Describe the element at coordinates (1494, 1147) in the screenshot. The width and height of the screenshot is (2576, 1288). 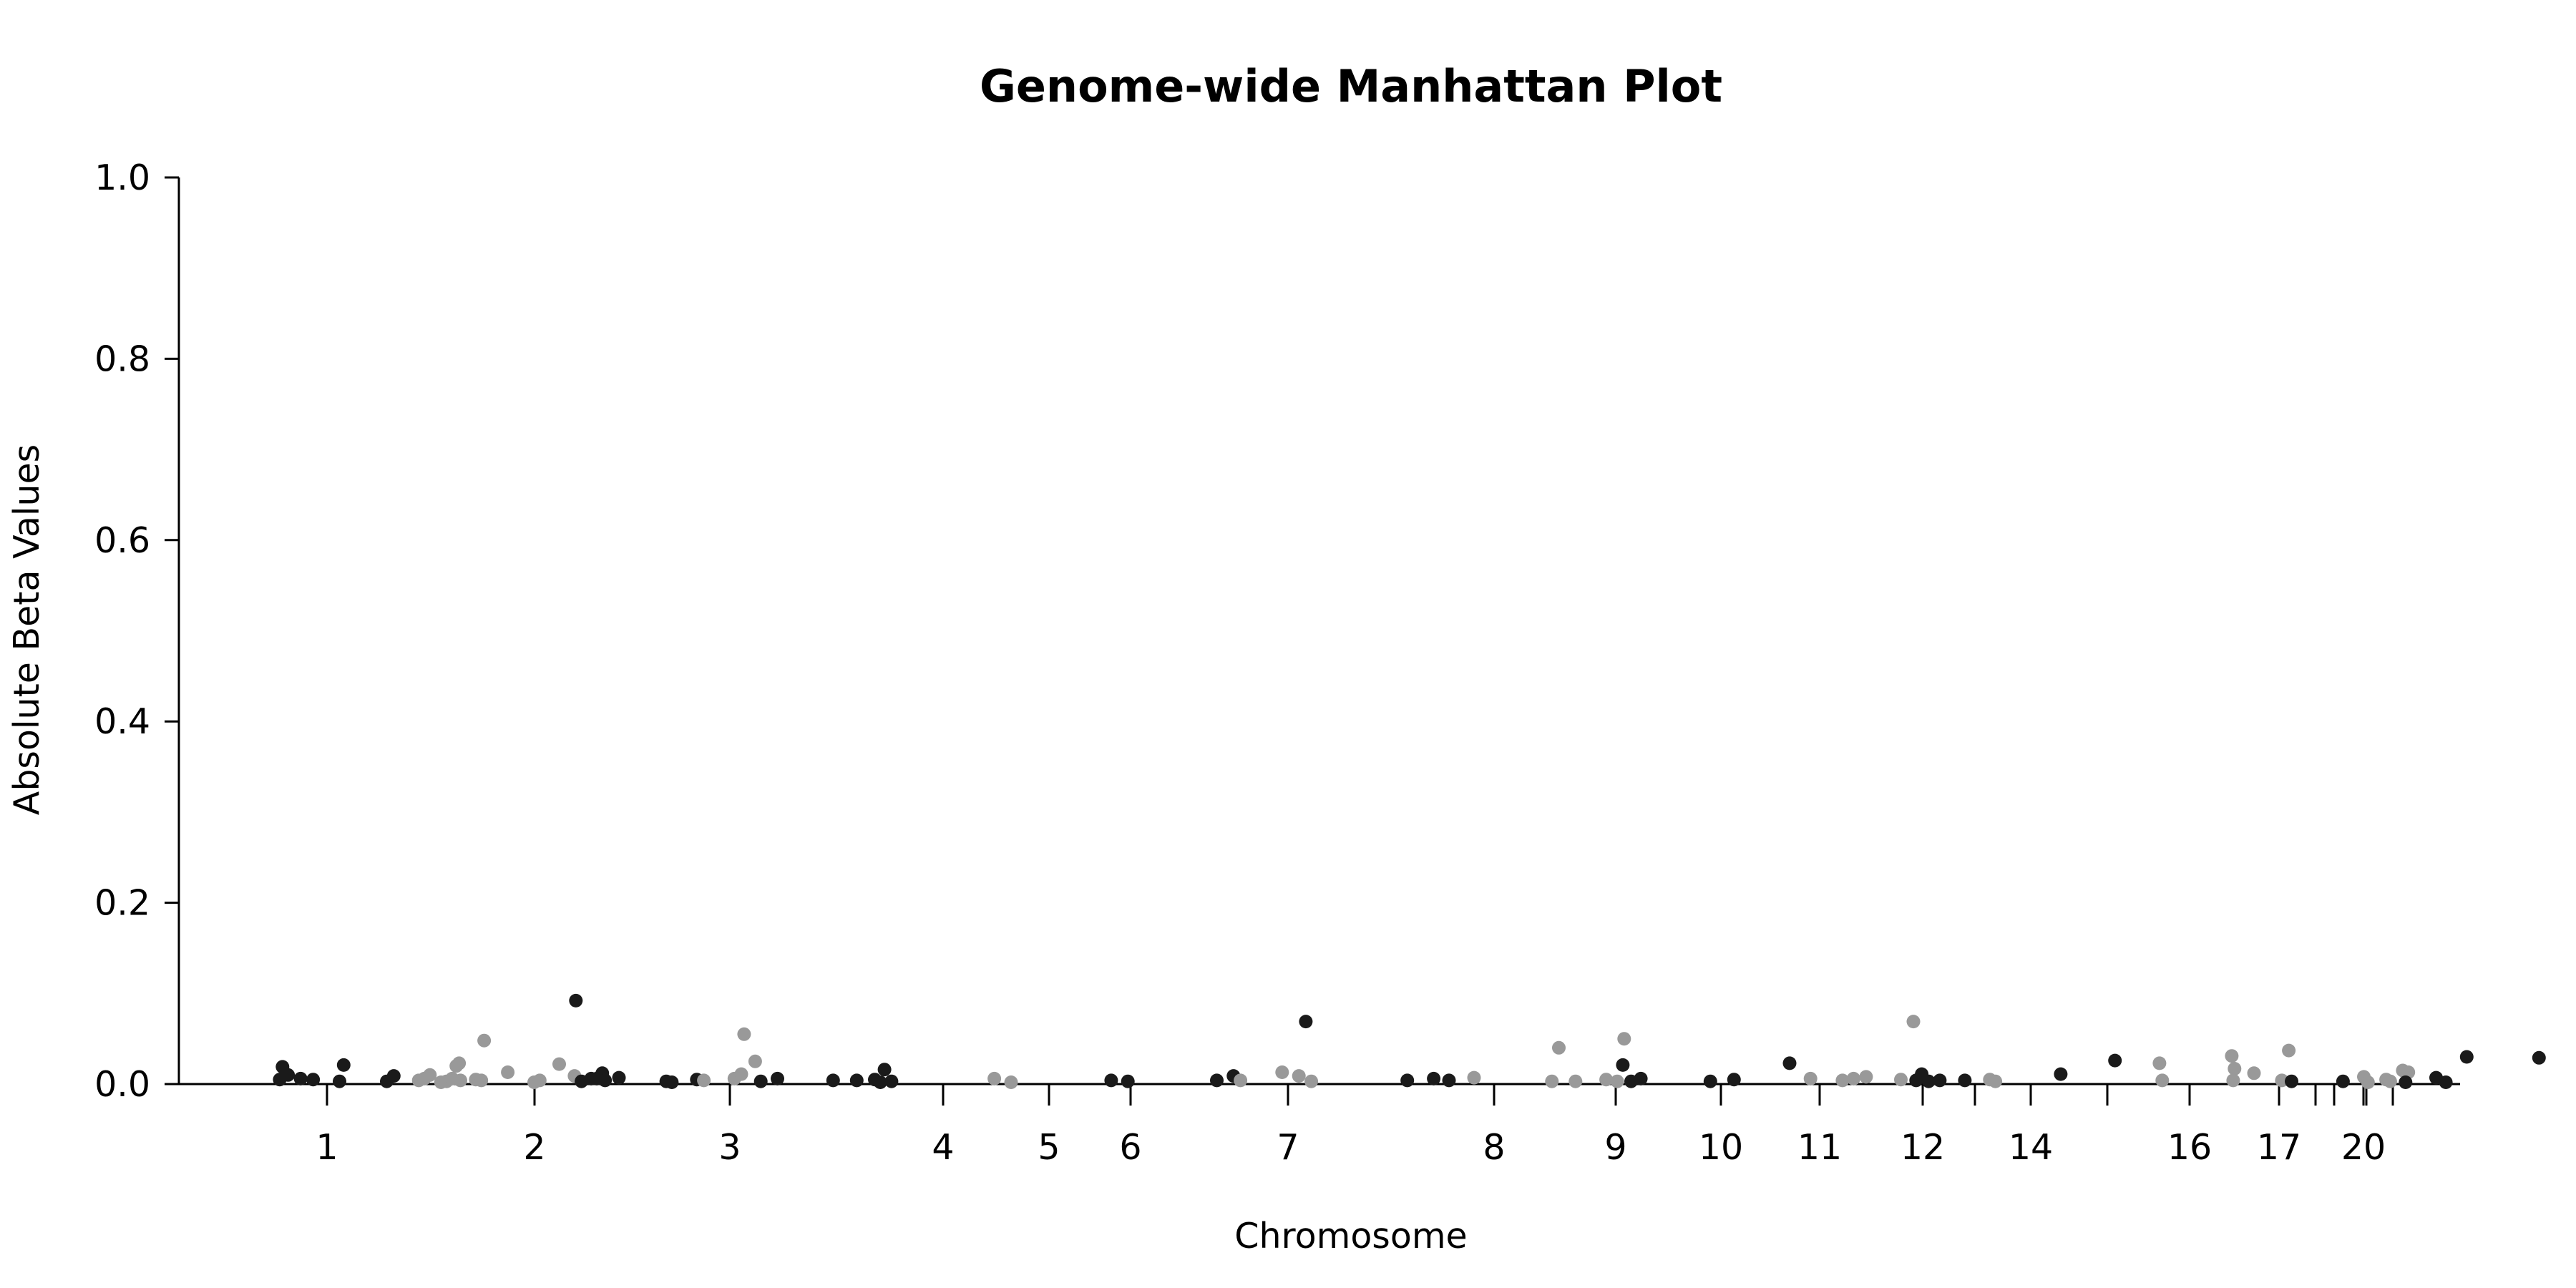
I see `x-tick-label-chr8: 8` at that location.